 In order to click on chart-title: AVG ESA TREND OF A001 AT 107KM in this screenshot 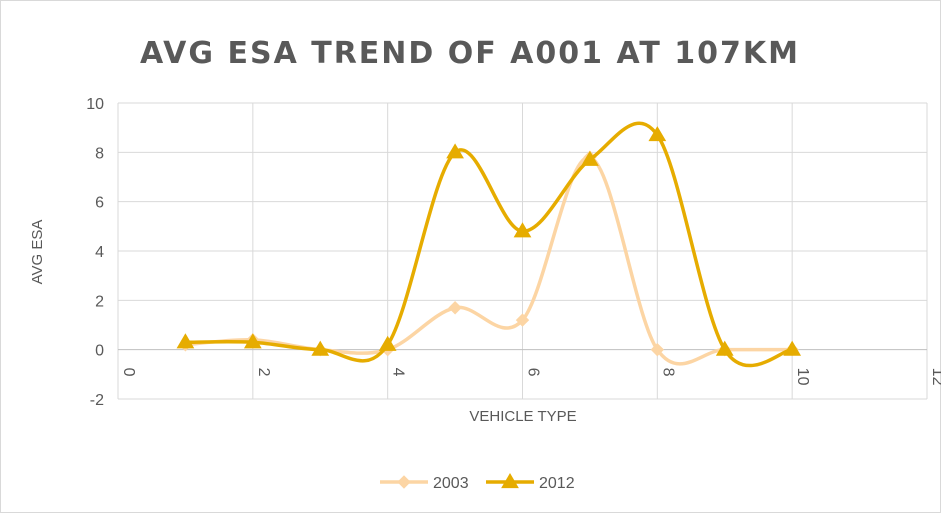, I will do `click(470, 53)`.